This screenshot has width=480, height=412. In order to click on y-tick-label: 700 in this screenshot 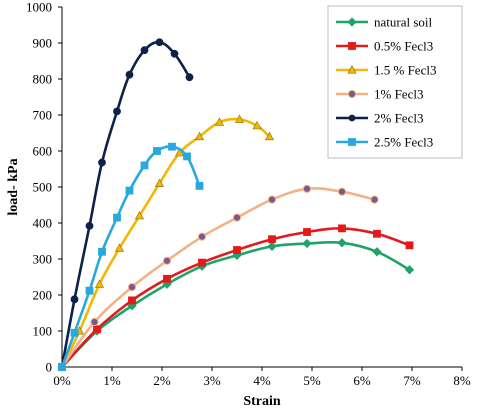, I will do `click(43, 115)`.